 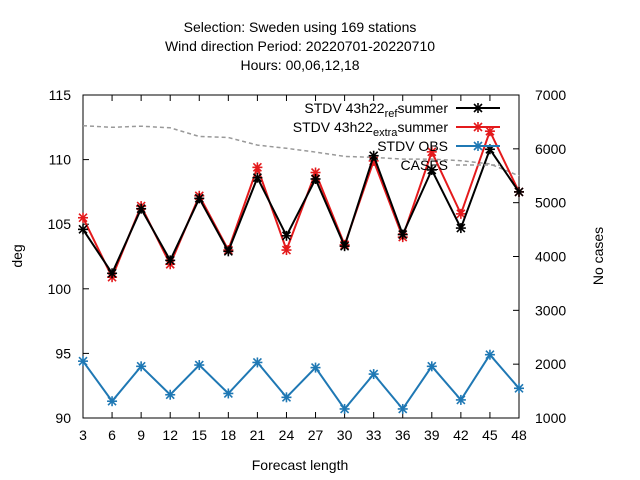 What do you see at coordinates (519, 435) in the screenshot?
I see `x-tick-label: 48` at bounding box center [519, 435].